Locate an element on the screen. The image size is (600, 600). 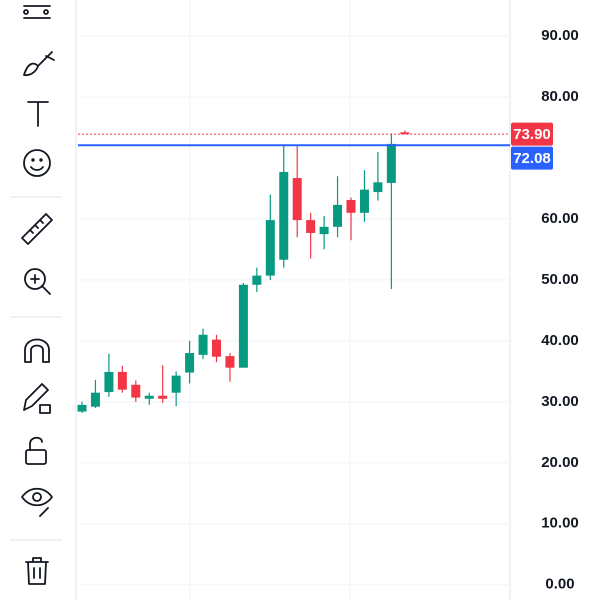
y-tick-label: 40.00 is located at coordinates (560, 340).